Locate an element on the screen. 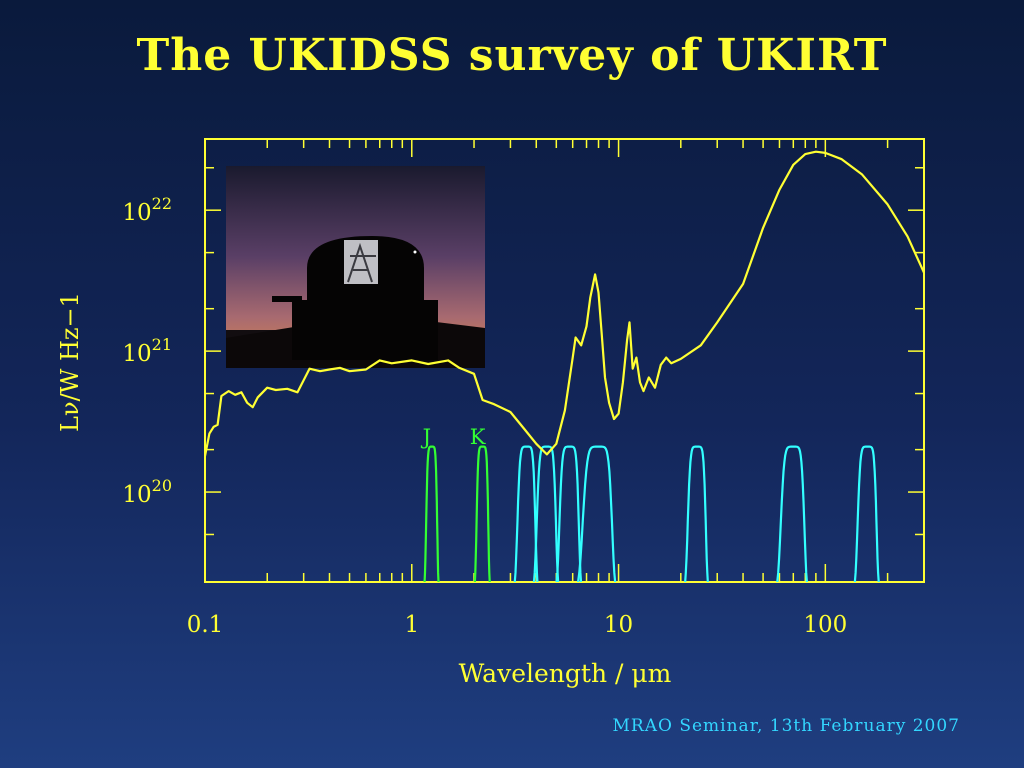 The height and width of the screenshot is (768, 1024). x-axis: 0.1 1 10 100 is located at coordinates (517, 625).